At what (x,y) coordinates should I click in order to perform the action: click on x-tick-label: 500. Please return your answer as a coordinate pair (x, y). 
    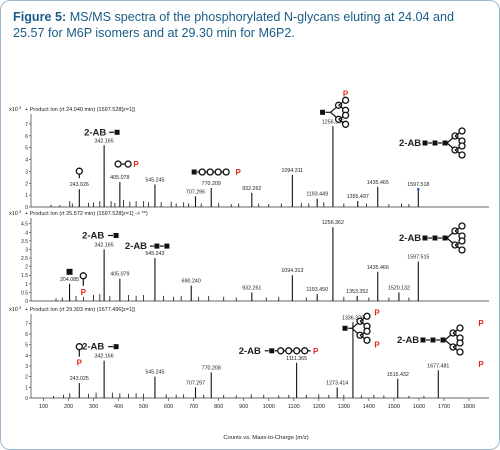
    Looking at the image, I should click on (143, 407).